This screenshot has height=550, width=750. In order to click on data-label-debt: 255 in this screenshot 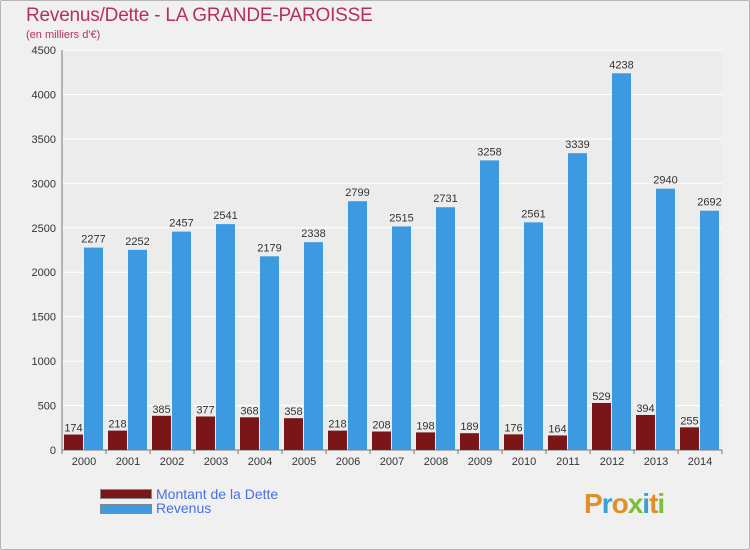, I will do `click(689, 421)`.